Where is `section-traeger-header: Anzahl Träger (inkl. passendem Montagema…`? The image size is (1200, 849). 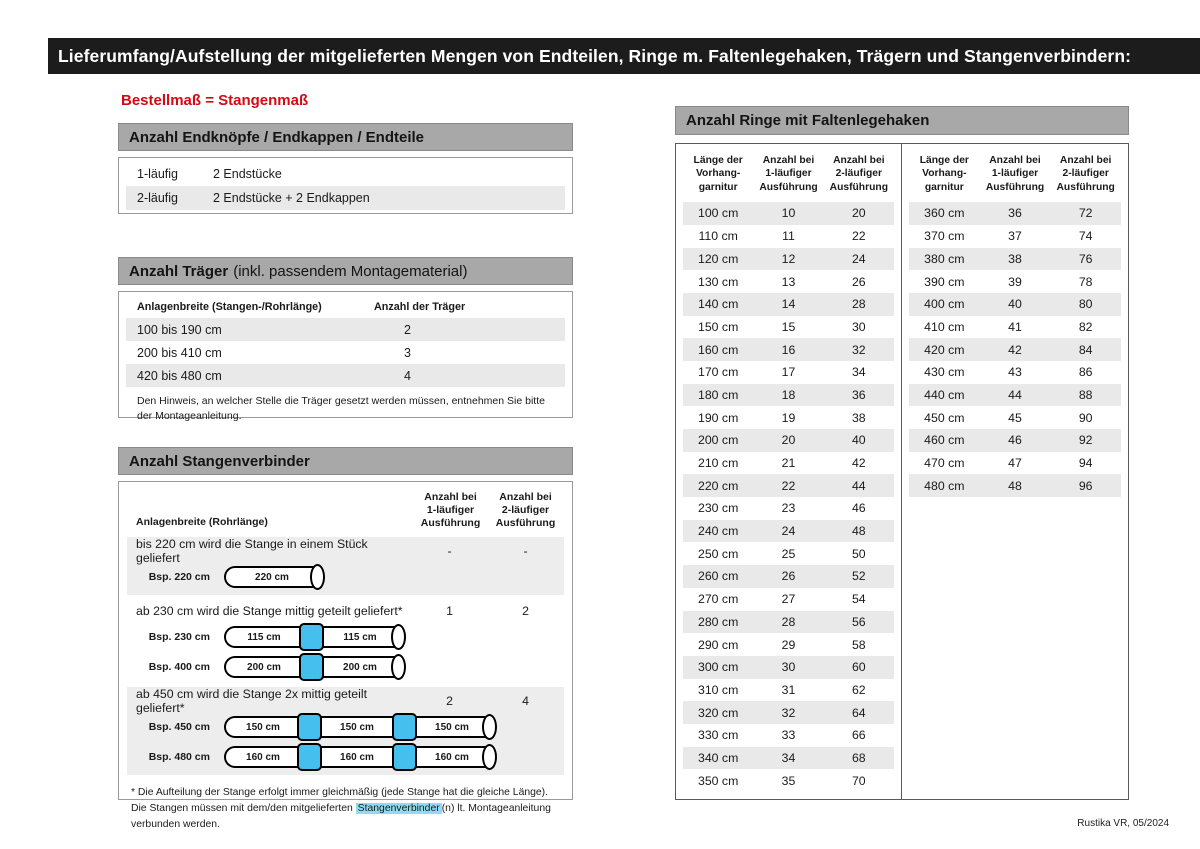
section-traeger-header: Anzahl Träger (inkl. passendem Montagema… is located at coordinates (345, 271).